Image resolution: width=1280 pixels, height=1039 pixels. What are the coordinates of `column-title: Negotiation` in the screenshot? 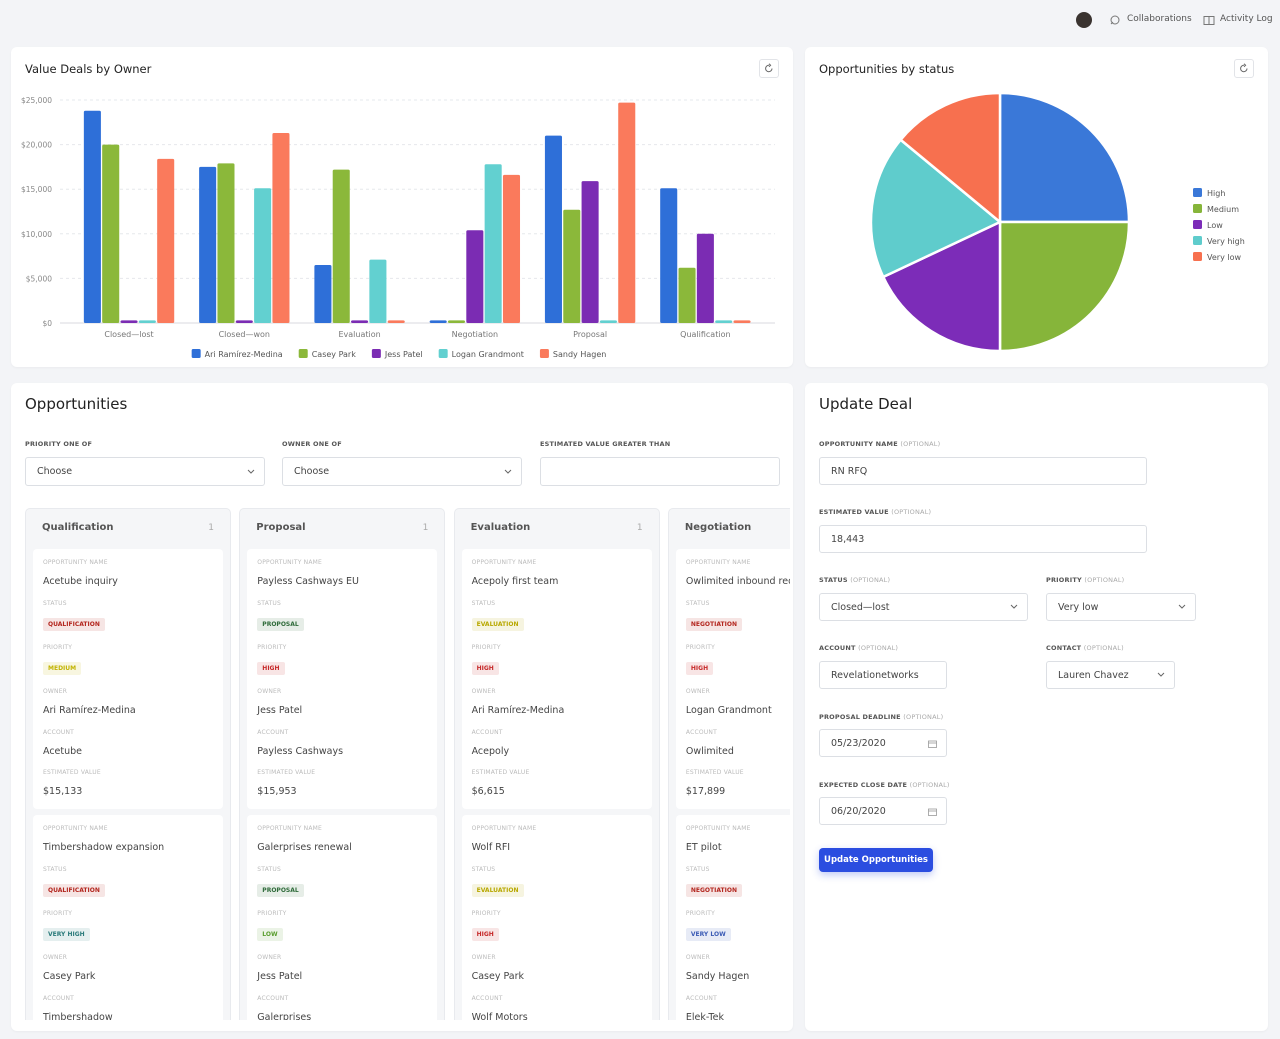 It's located at (718, 527).